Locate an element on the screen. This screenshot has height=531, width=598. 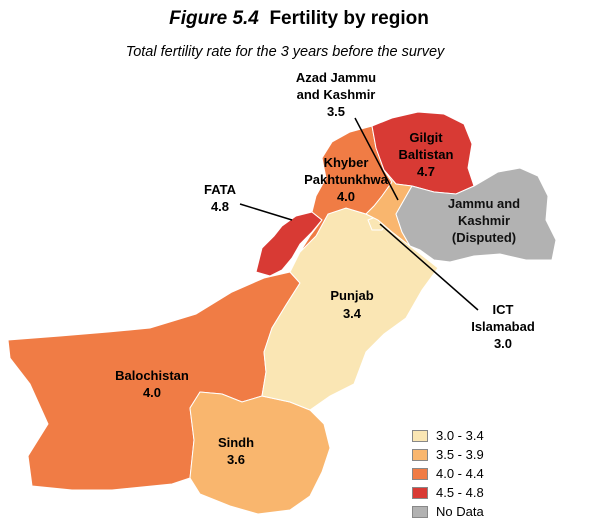
legend-item: 4.0 - 4.4 is located at coordinates (487, 473).